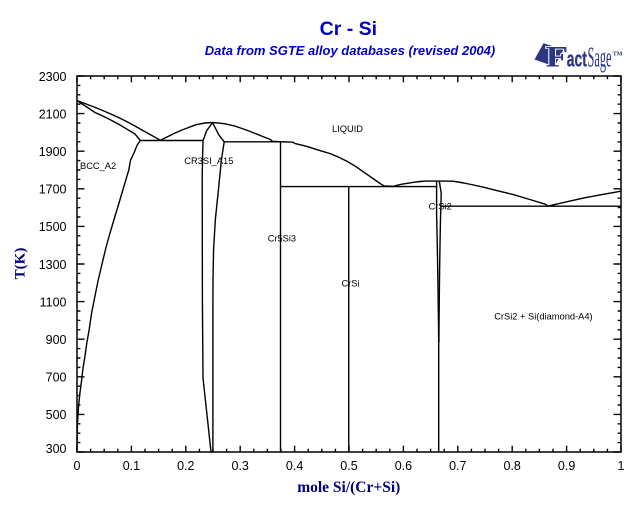  What do you see at coordinates (208, 161) in the screenshot?
I see `svg-text: CR3SI_A15` at bounding box center [208, 161].